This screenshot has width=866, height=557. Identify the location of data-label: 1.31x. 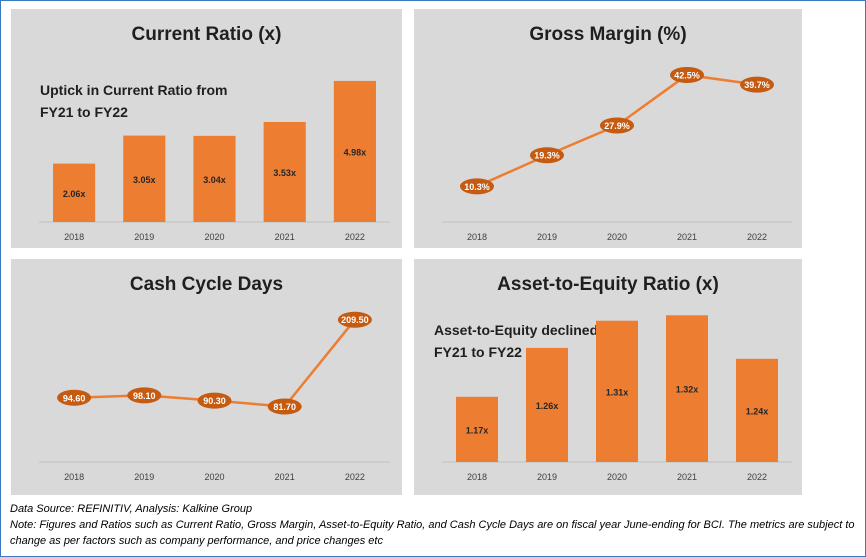
(617, 392).